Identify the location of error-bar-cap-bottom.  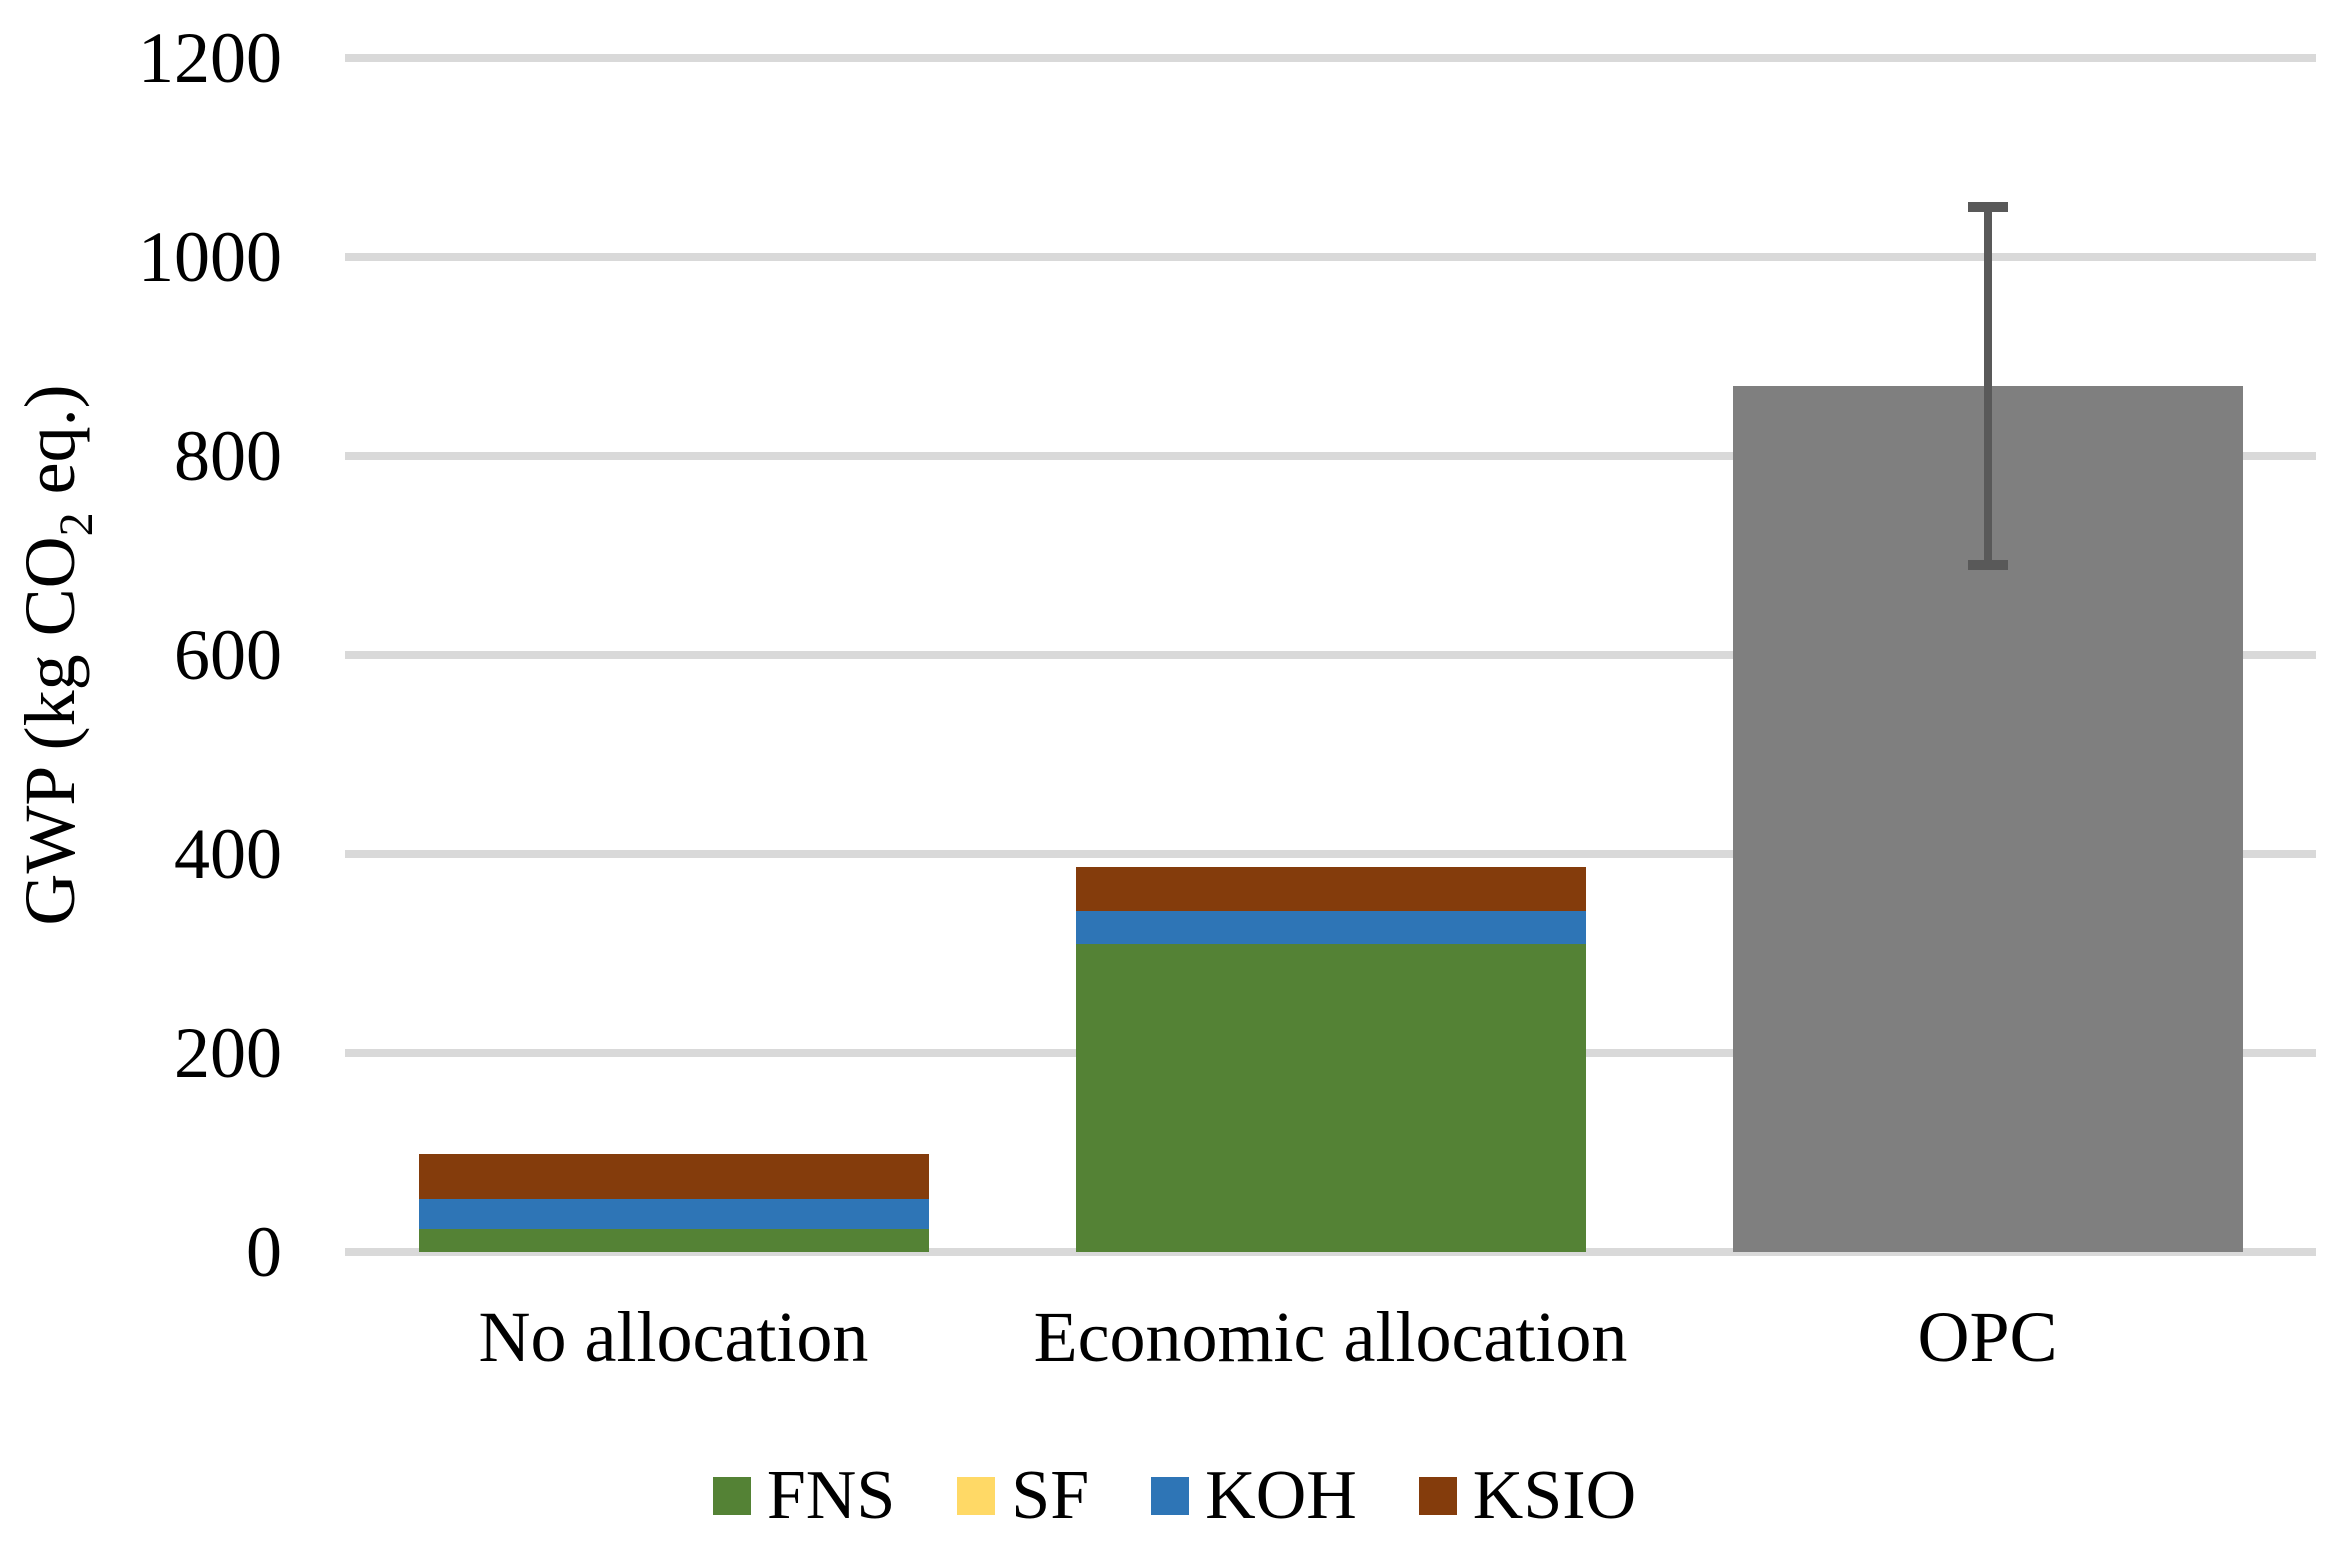
(1987, 565).